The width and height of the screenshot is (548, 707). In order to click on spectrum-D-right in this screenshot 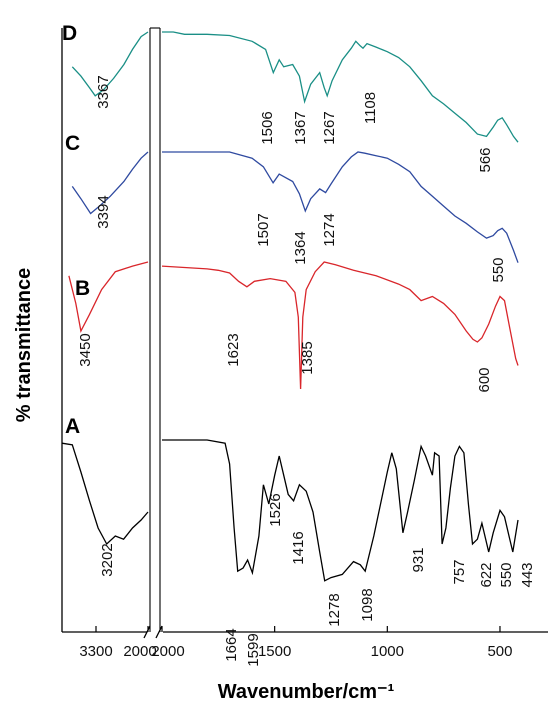, I will do `click(340, 87)`.